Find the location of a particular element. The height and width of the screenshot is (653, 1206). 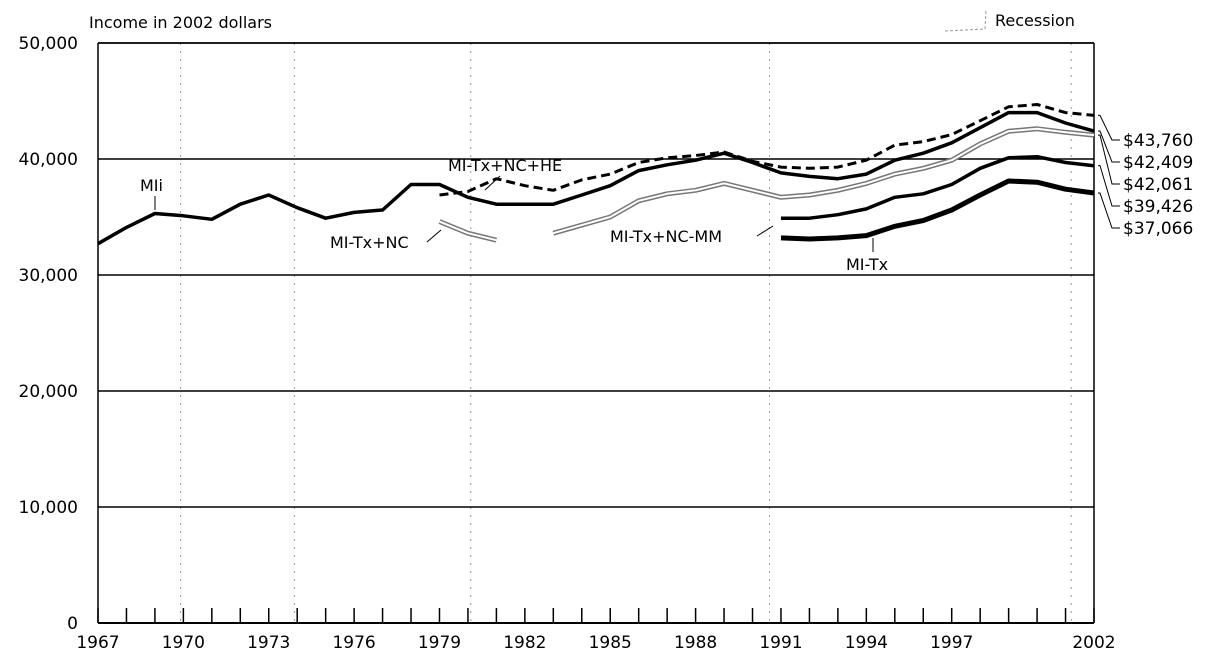

y-tick-label-50000: 50,000 is located at coordinates (48, 44).